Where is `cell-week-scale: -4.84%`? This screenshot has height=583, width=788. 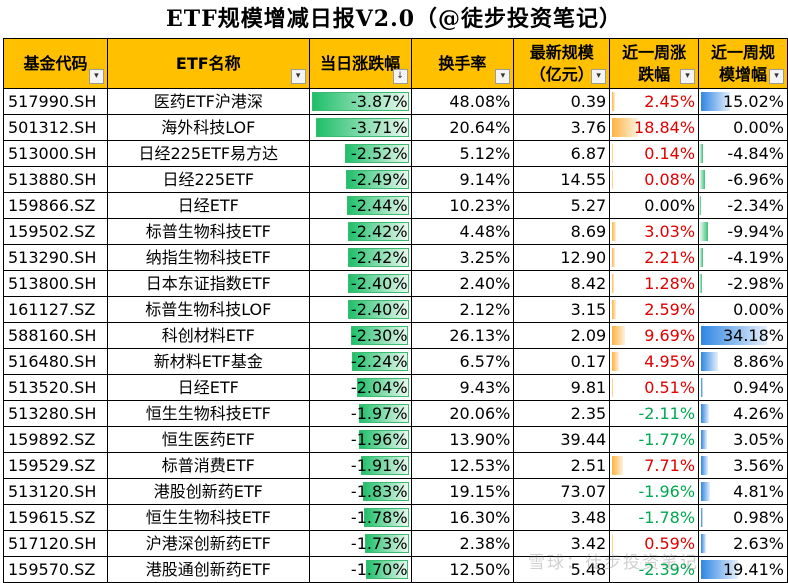 cell-week-scale: -4.84% is located at coordinates (743, 153).